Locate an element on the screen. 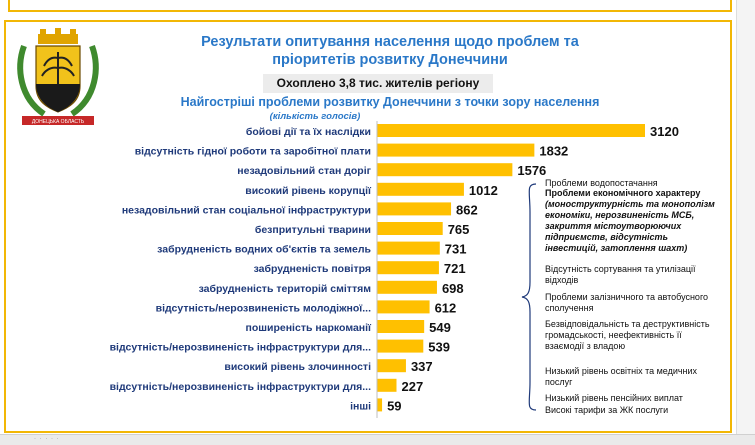 This screenshot has width=755, height=445. value-label: 1832 is located at coordinates (553, 151).